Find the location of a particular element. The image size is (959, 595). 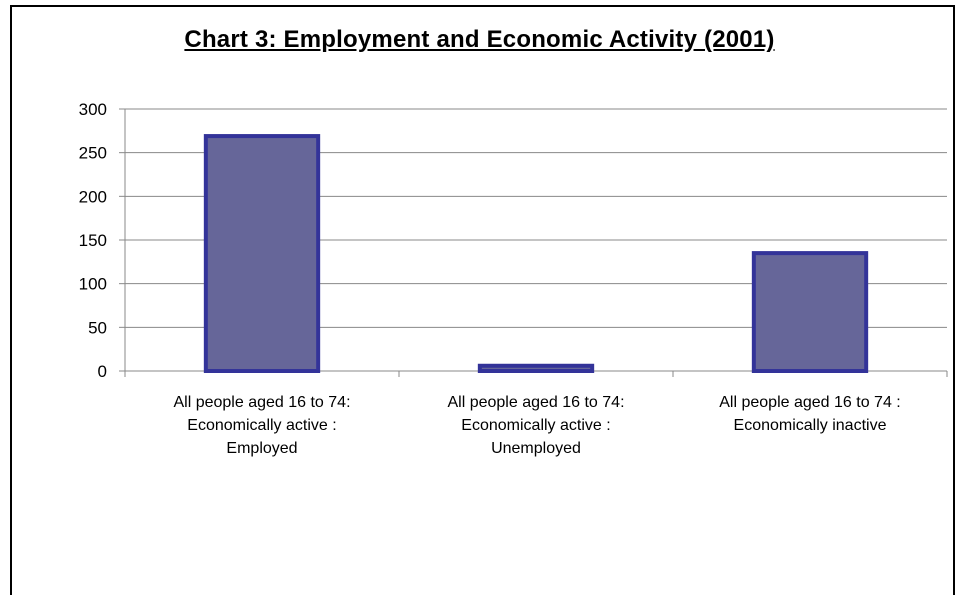

x-category-label-line: Unemployed is located at coordinates (536, 448).